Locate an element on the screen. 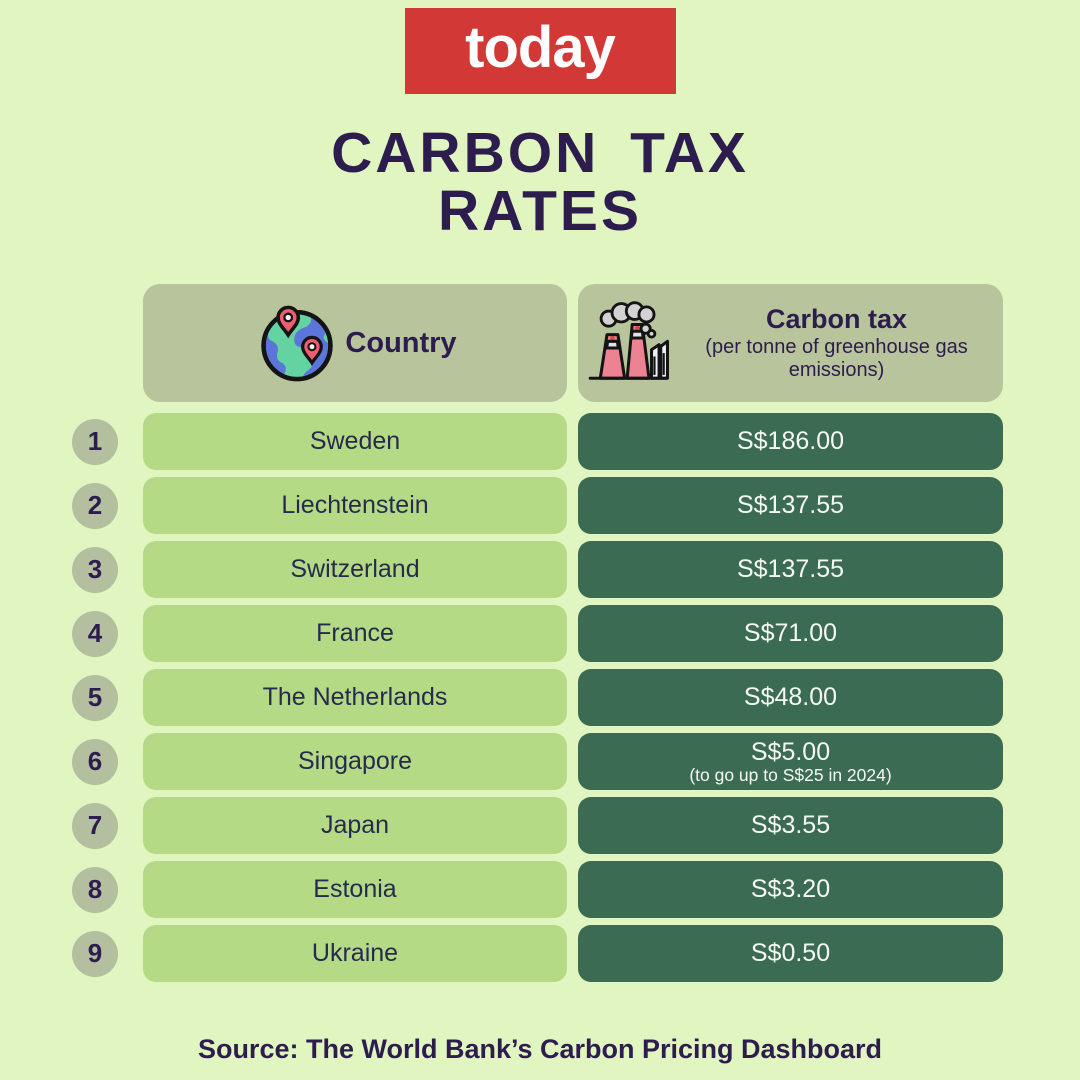 The image size is (1080, 1080). globe-with-pins-icon is located at coordinates (297, 343).